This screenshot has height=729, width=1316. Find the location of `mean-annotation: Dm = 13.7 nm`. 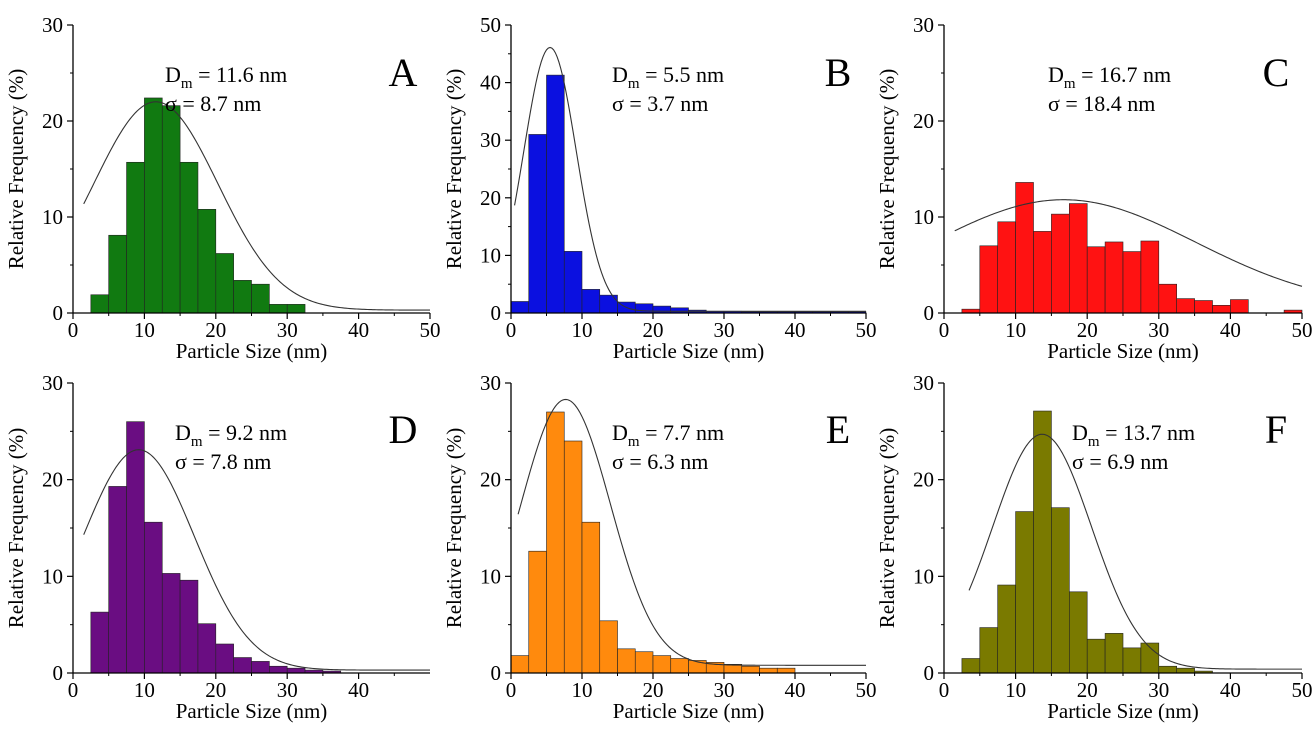

mean-annotation: Dm = 13.7 nm is located at coordinates (1133, 435).